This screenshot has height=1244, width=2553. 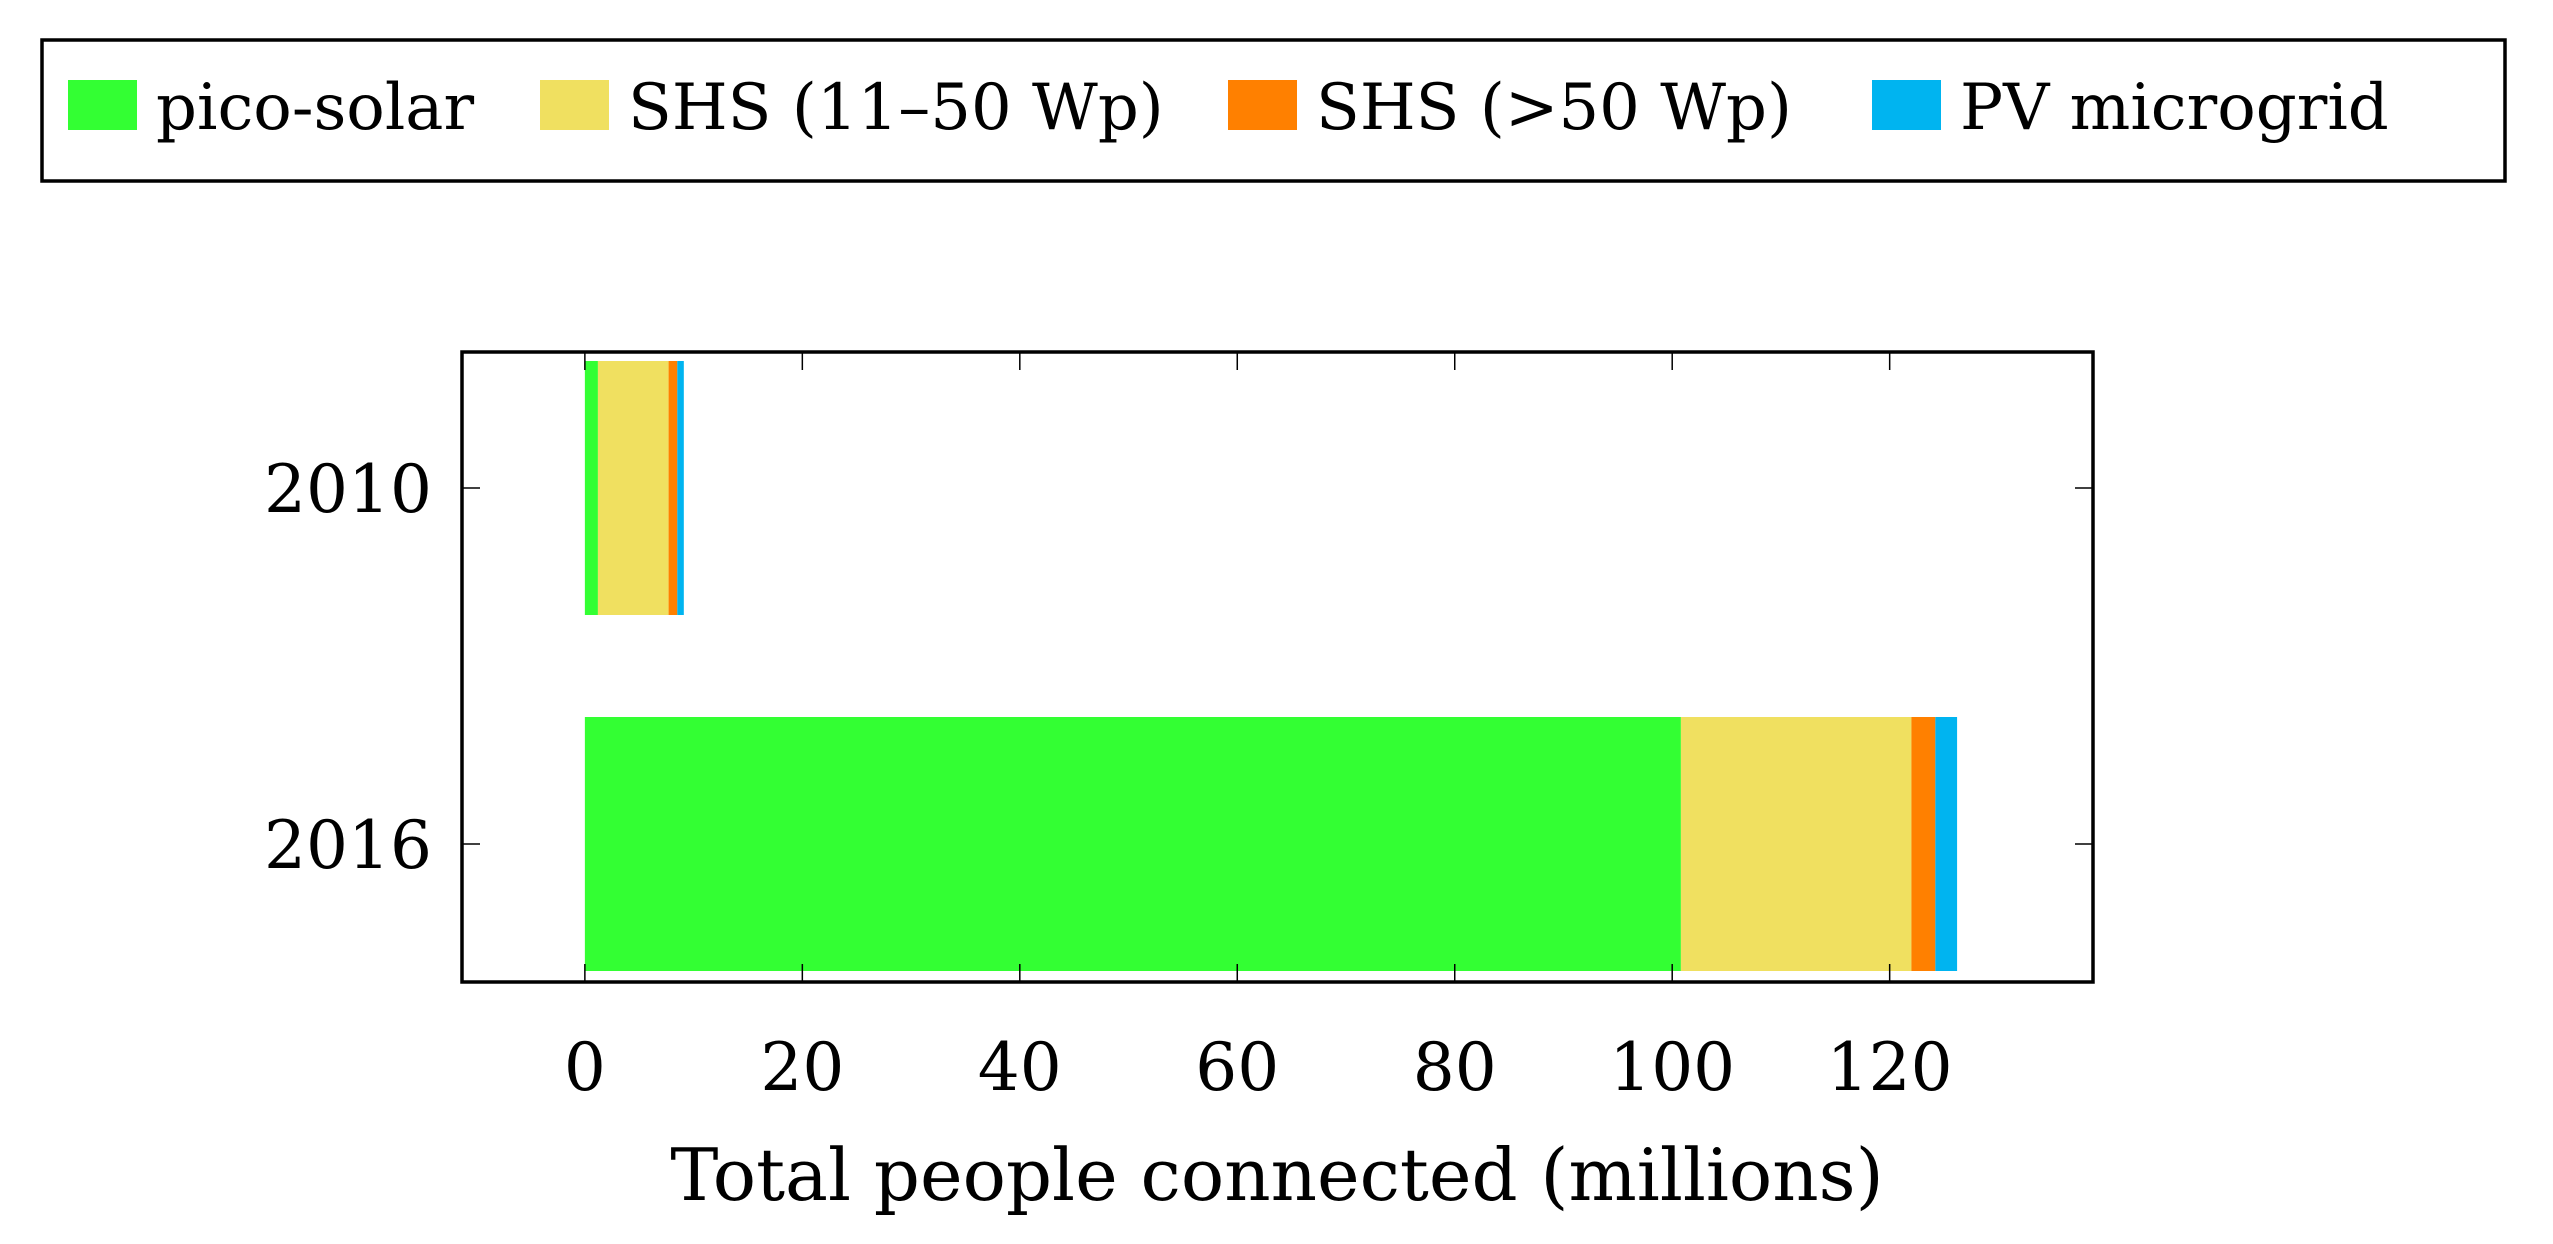 What do you see at coordinates (2174, 108) in the screenshot?
I see `legend-label-3: PV microgrid` at bounding box center [2174, 108].